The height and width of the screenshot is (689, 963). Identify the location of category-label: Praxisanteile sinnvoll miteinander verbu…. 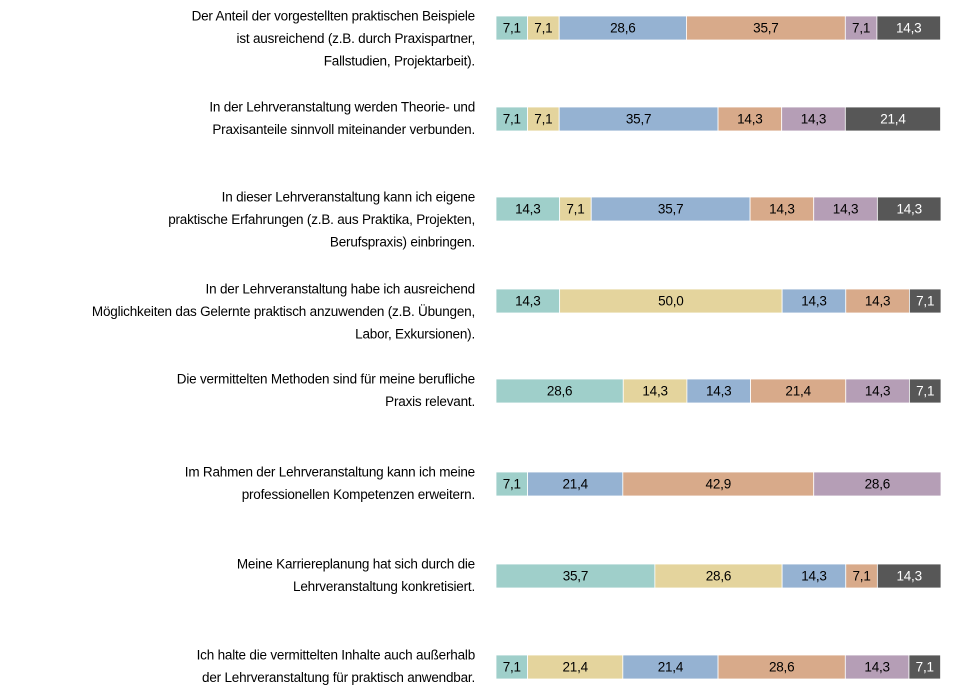
(343, 129).